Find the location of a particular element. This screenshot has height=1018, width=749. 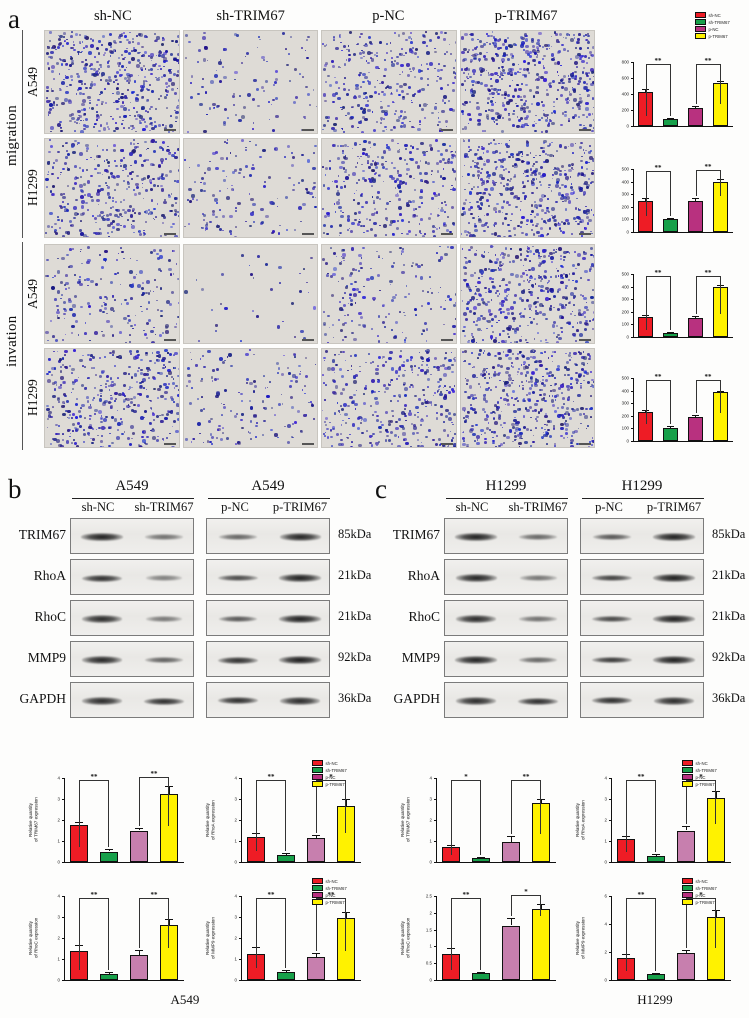

legend-item-p-trim67: p-TRIM67 is located at coordinates (712, 36).